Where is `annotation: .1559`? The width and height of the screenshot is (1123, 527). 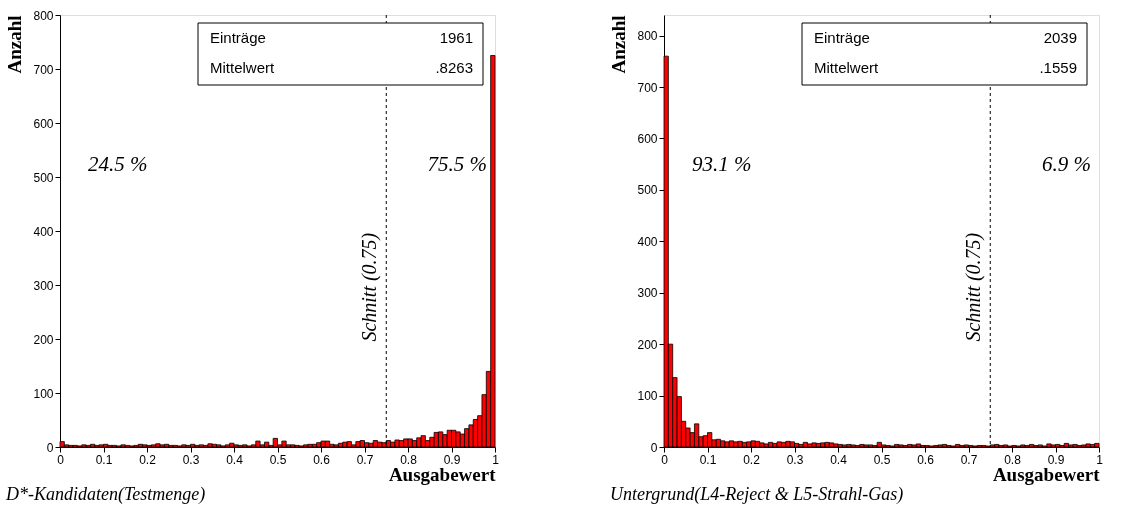 annotation: .1559 is located at coordinates (1058, 67).